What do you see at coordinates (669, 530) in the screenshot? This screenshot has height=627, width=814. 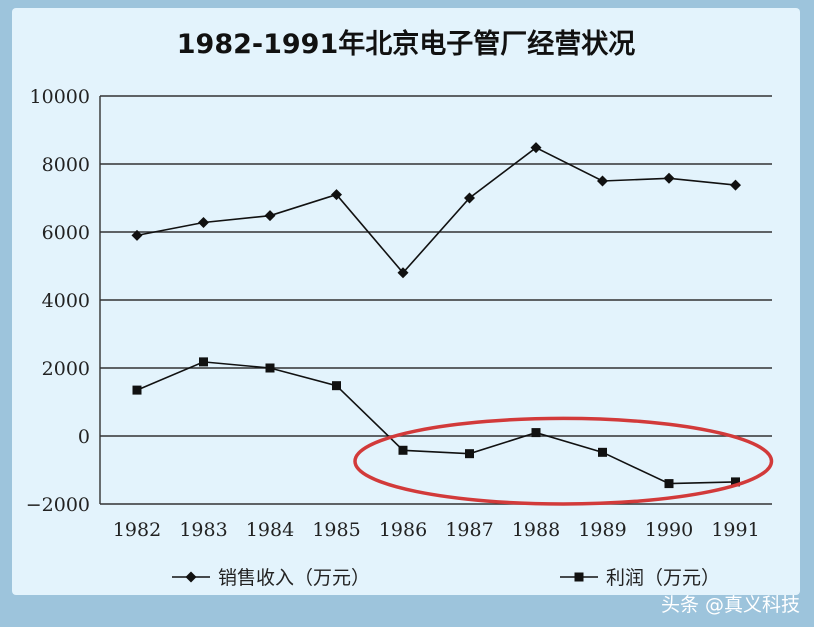 I see `x-tick-label: 1990` at bounding box center [669, 530].